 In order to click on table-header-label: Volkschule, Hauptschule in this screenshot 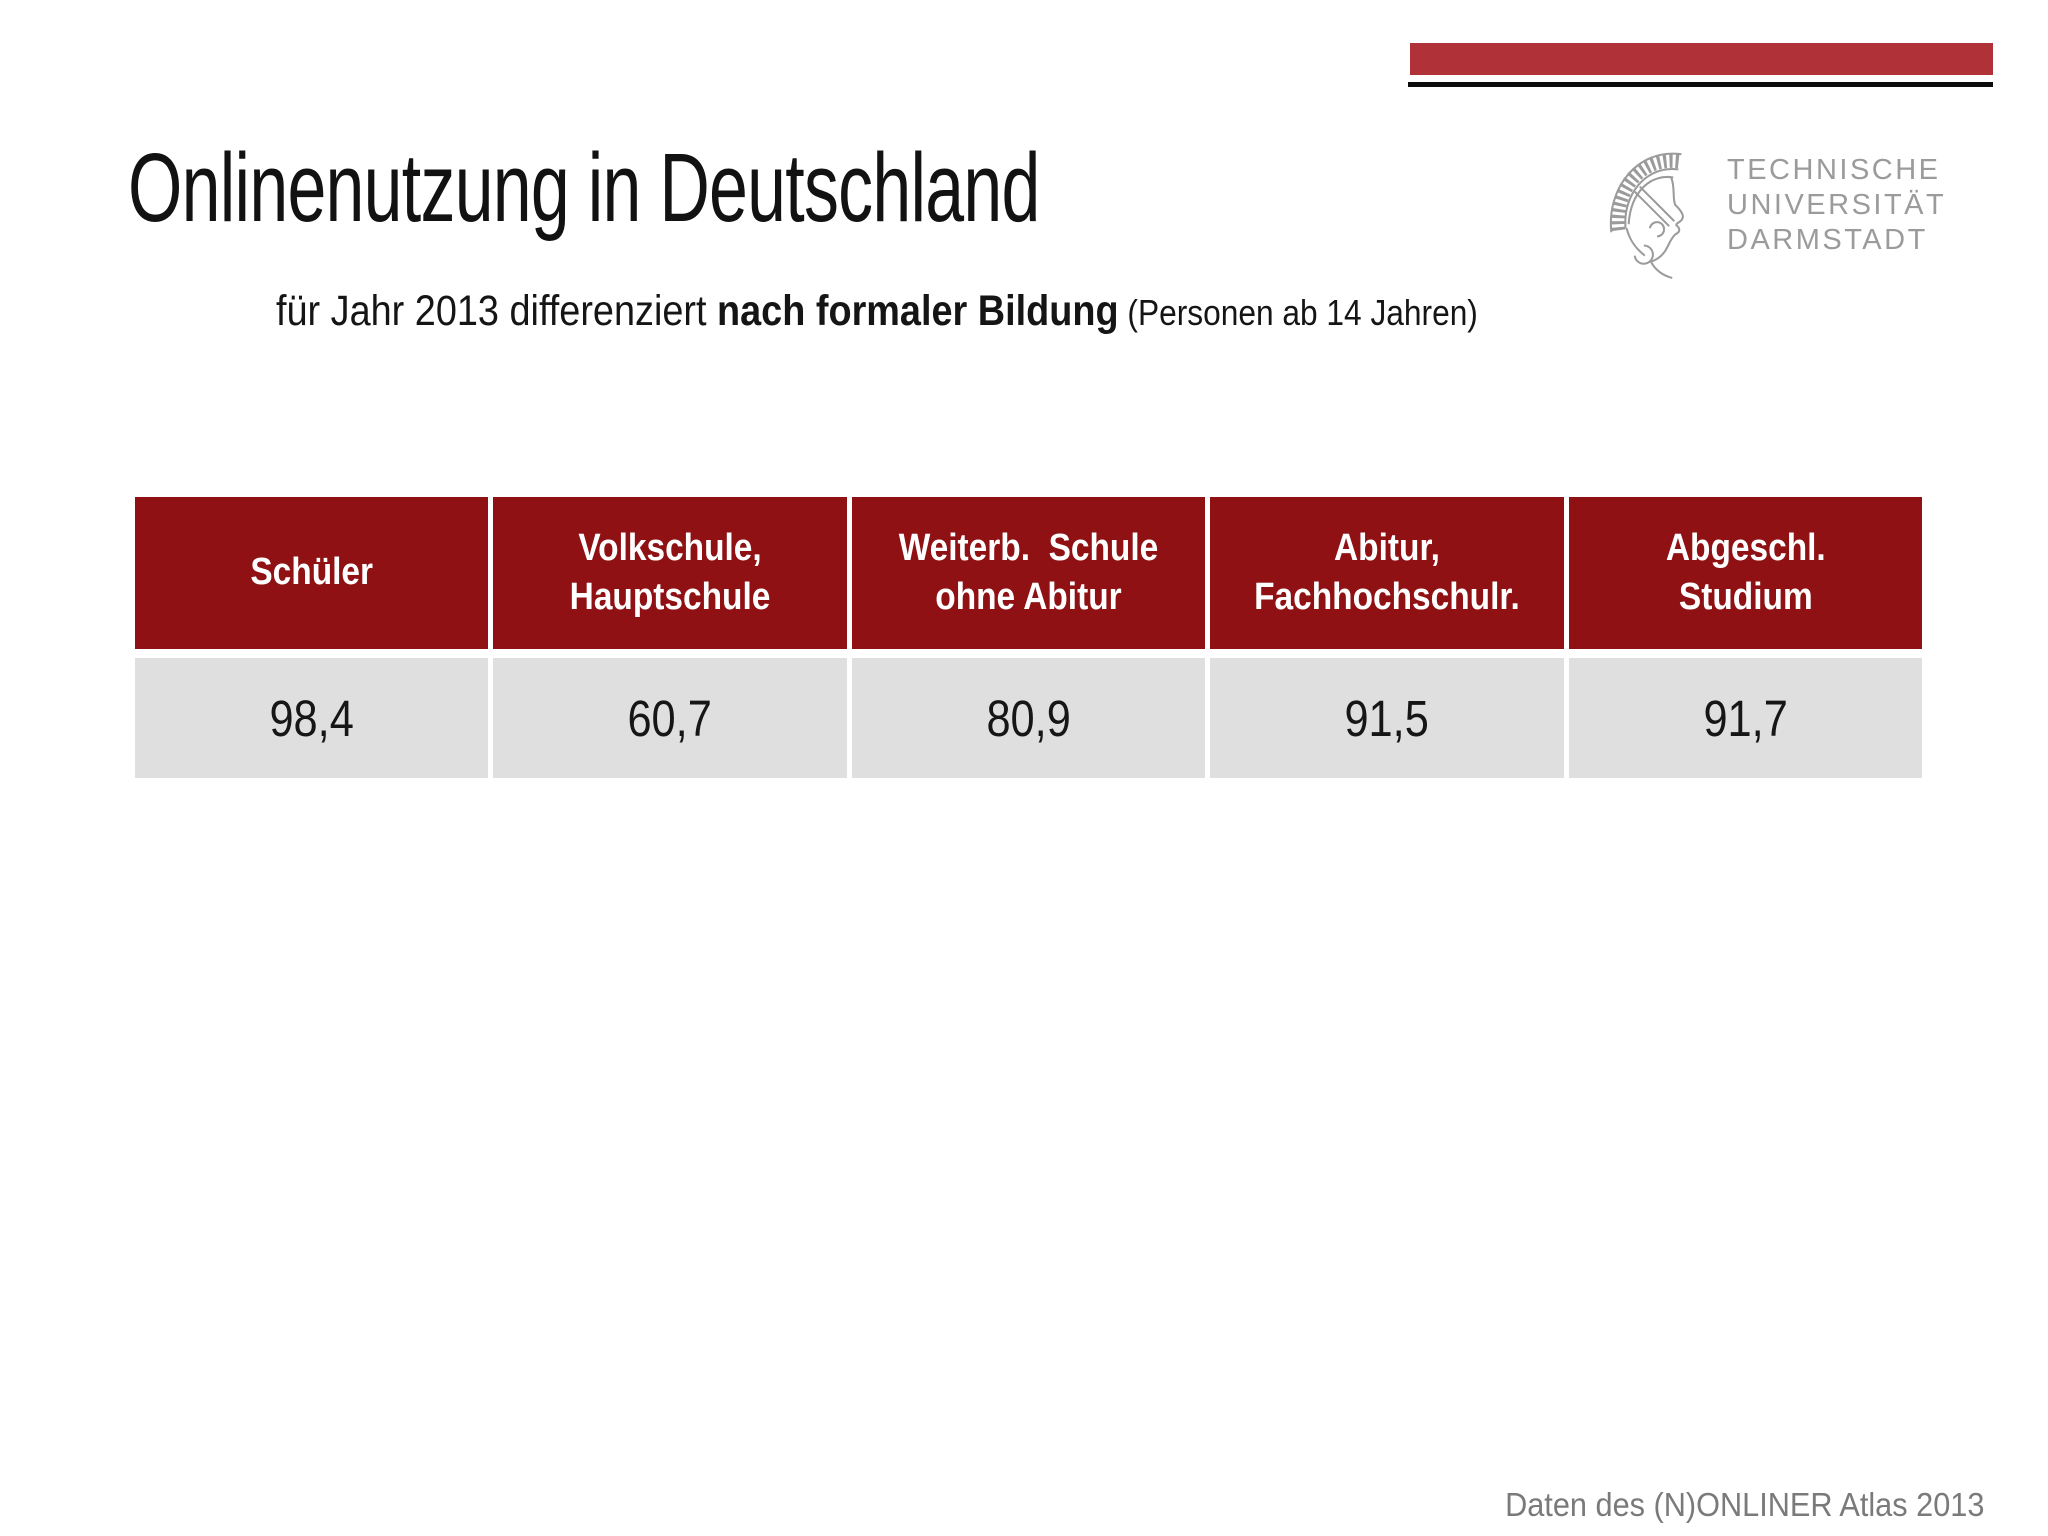, I will do `click(670, 572)`.